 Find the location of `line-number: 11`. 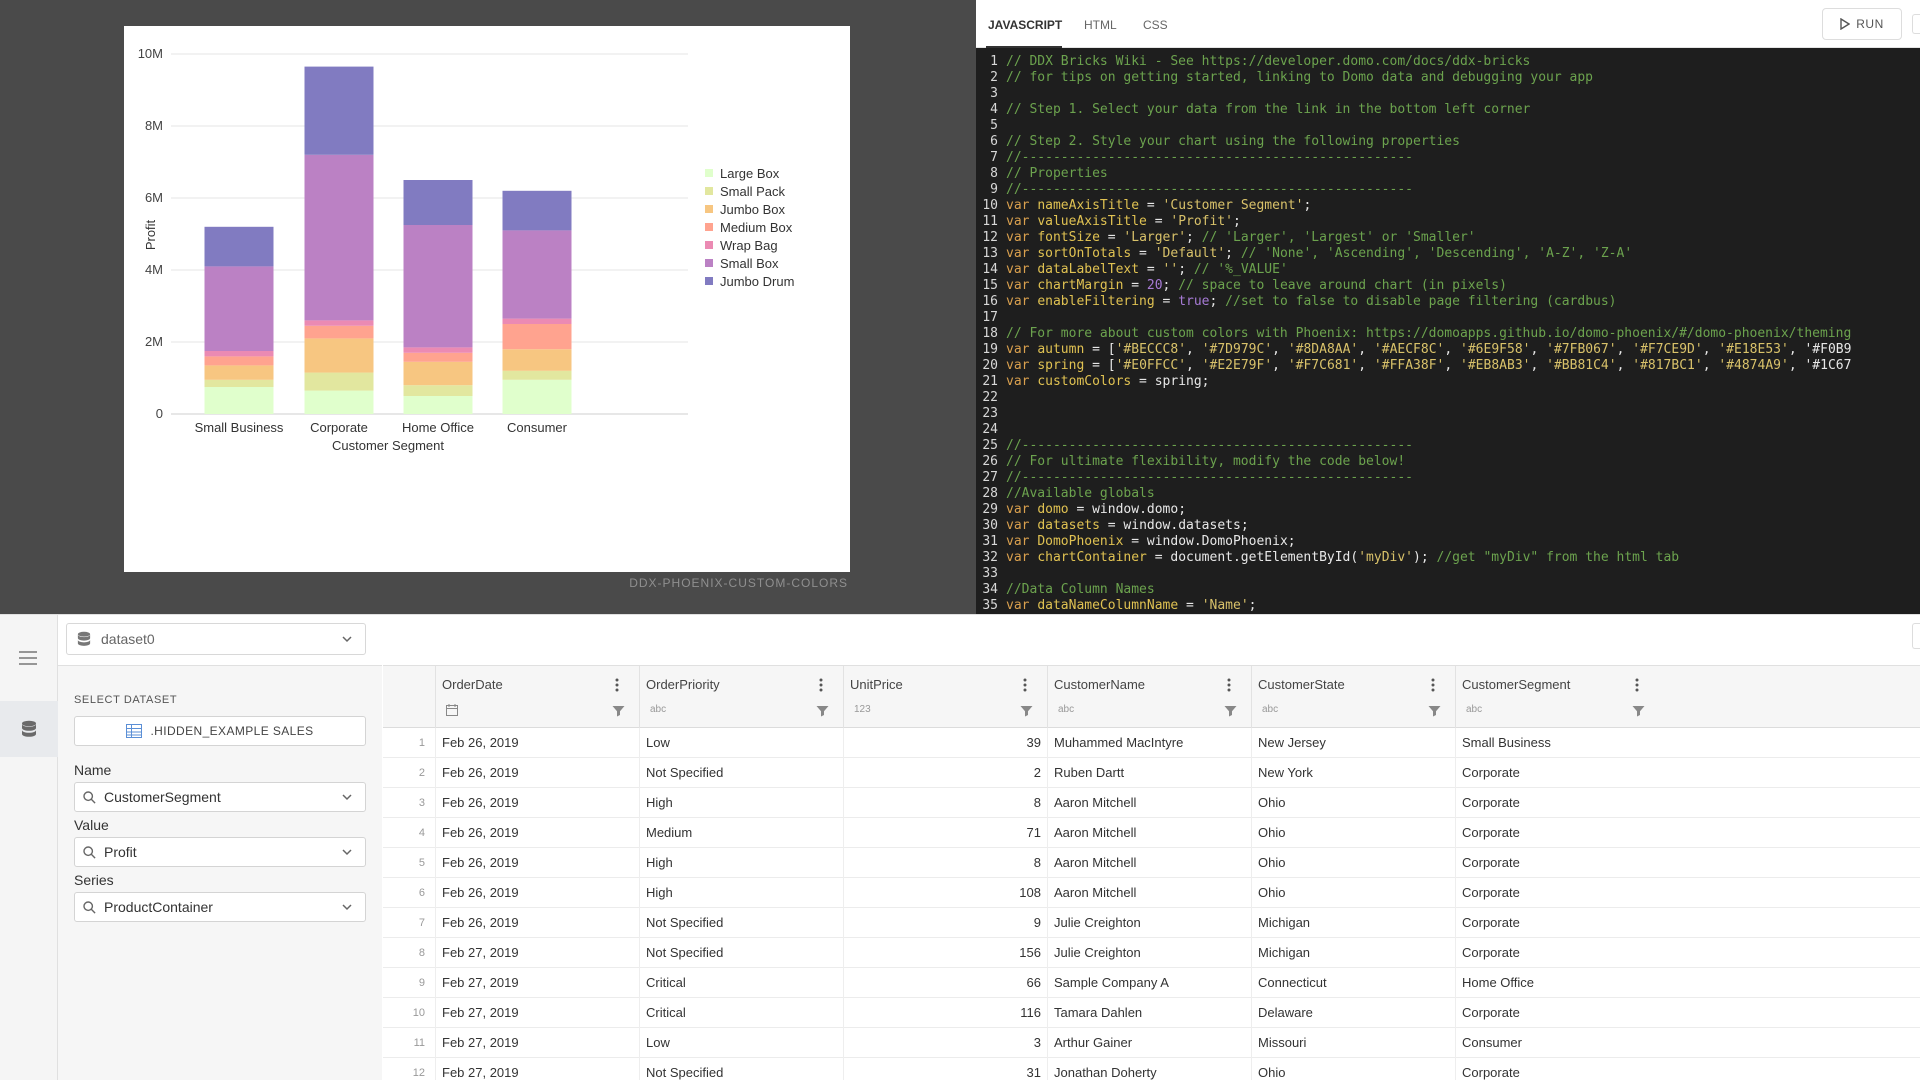

line-number: 11 is located at coordinates (990, 221).